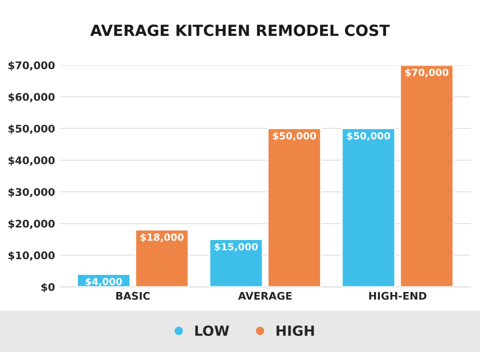 The width and height of the screenshot is (480, 352). I want to click on x-tick-label: BASIC, so click(133, 296).